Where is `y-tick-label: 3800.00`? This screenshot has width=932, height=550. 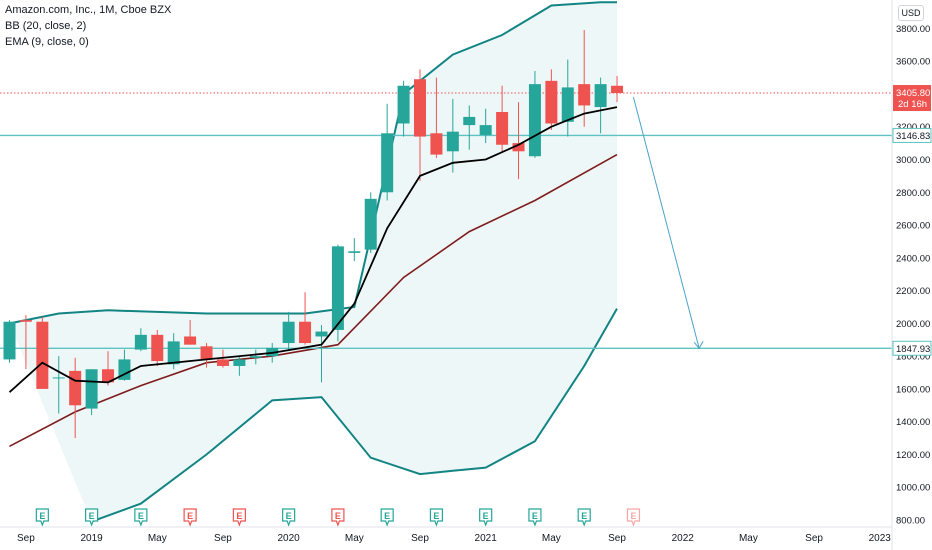 y-tick-label: 3800.00 is located at coordinates (913, 29).